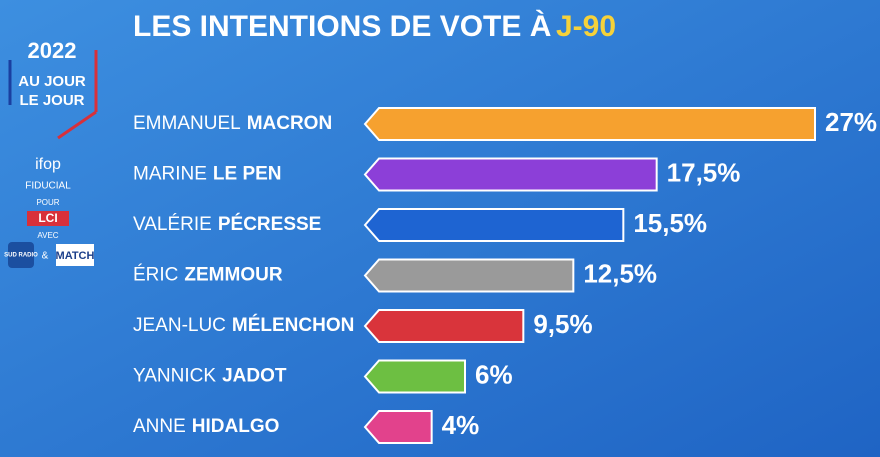 The height and width of the screenshot is (457, 880). Describe the element at coordinates (172, 224) in the screenshot. I see `candidate-first-name: VALÉRIE` at that location.